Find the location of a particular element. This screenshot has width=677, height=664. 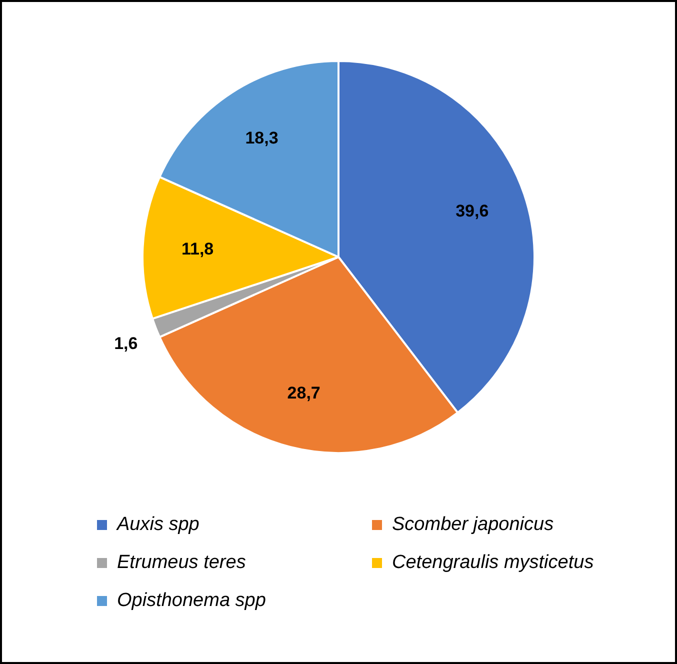

legend-label: Scomber japonicus is located at coordinates (473, 525).